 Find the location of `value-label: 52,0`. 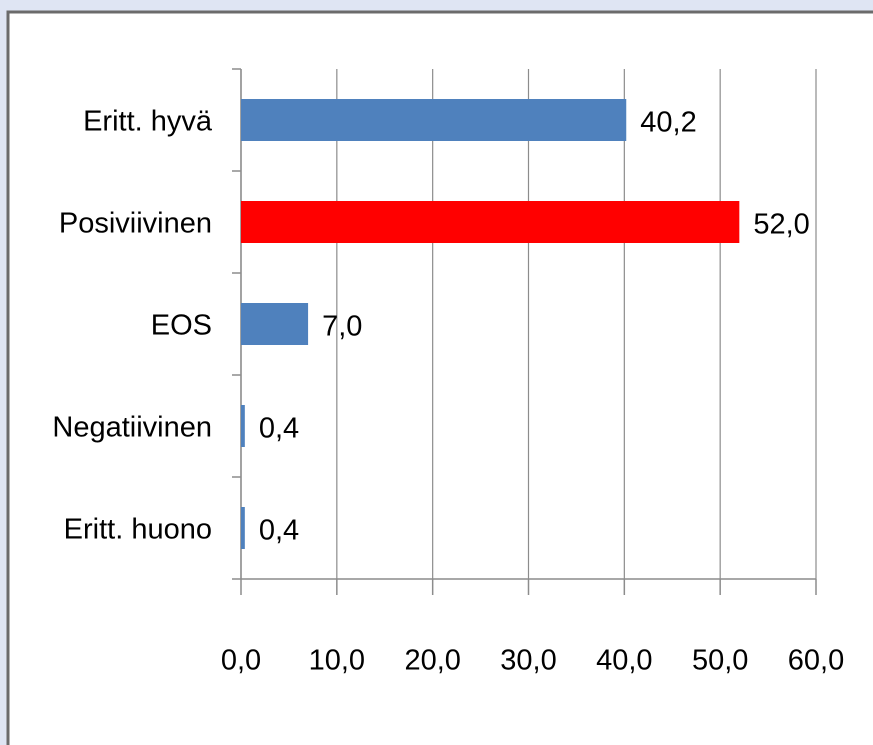

value-label: 52,0 is located at coordinates (781, 225).